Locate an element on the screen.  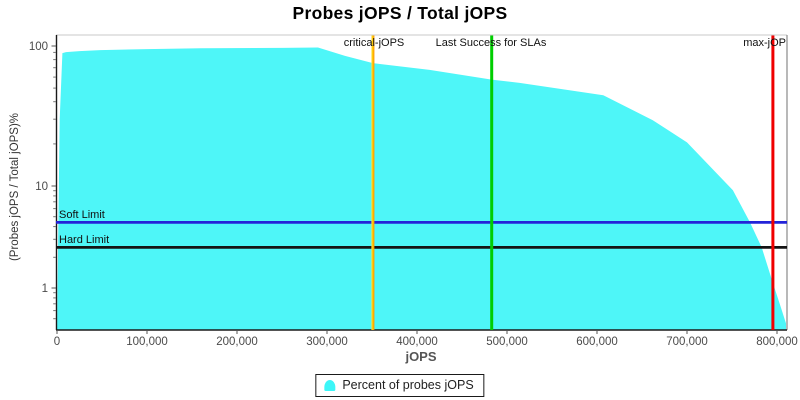
chart-title: Probes jOPS / Total jOPS is located at coordinates (400, 13).